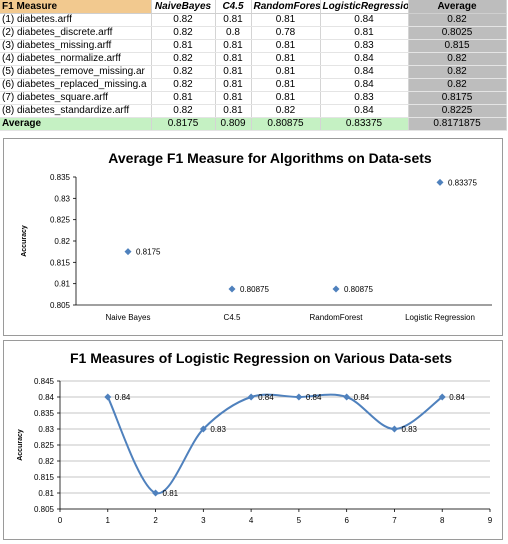  I want to click on row-label-cell: (8) diabetes_standardize.arff, so click(76, 111).